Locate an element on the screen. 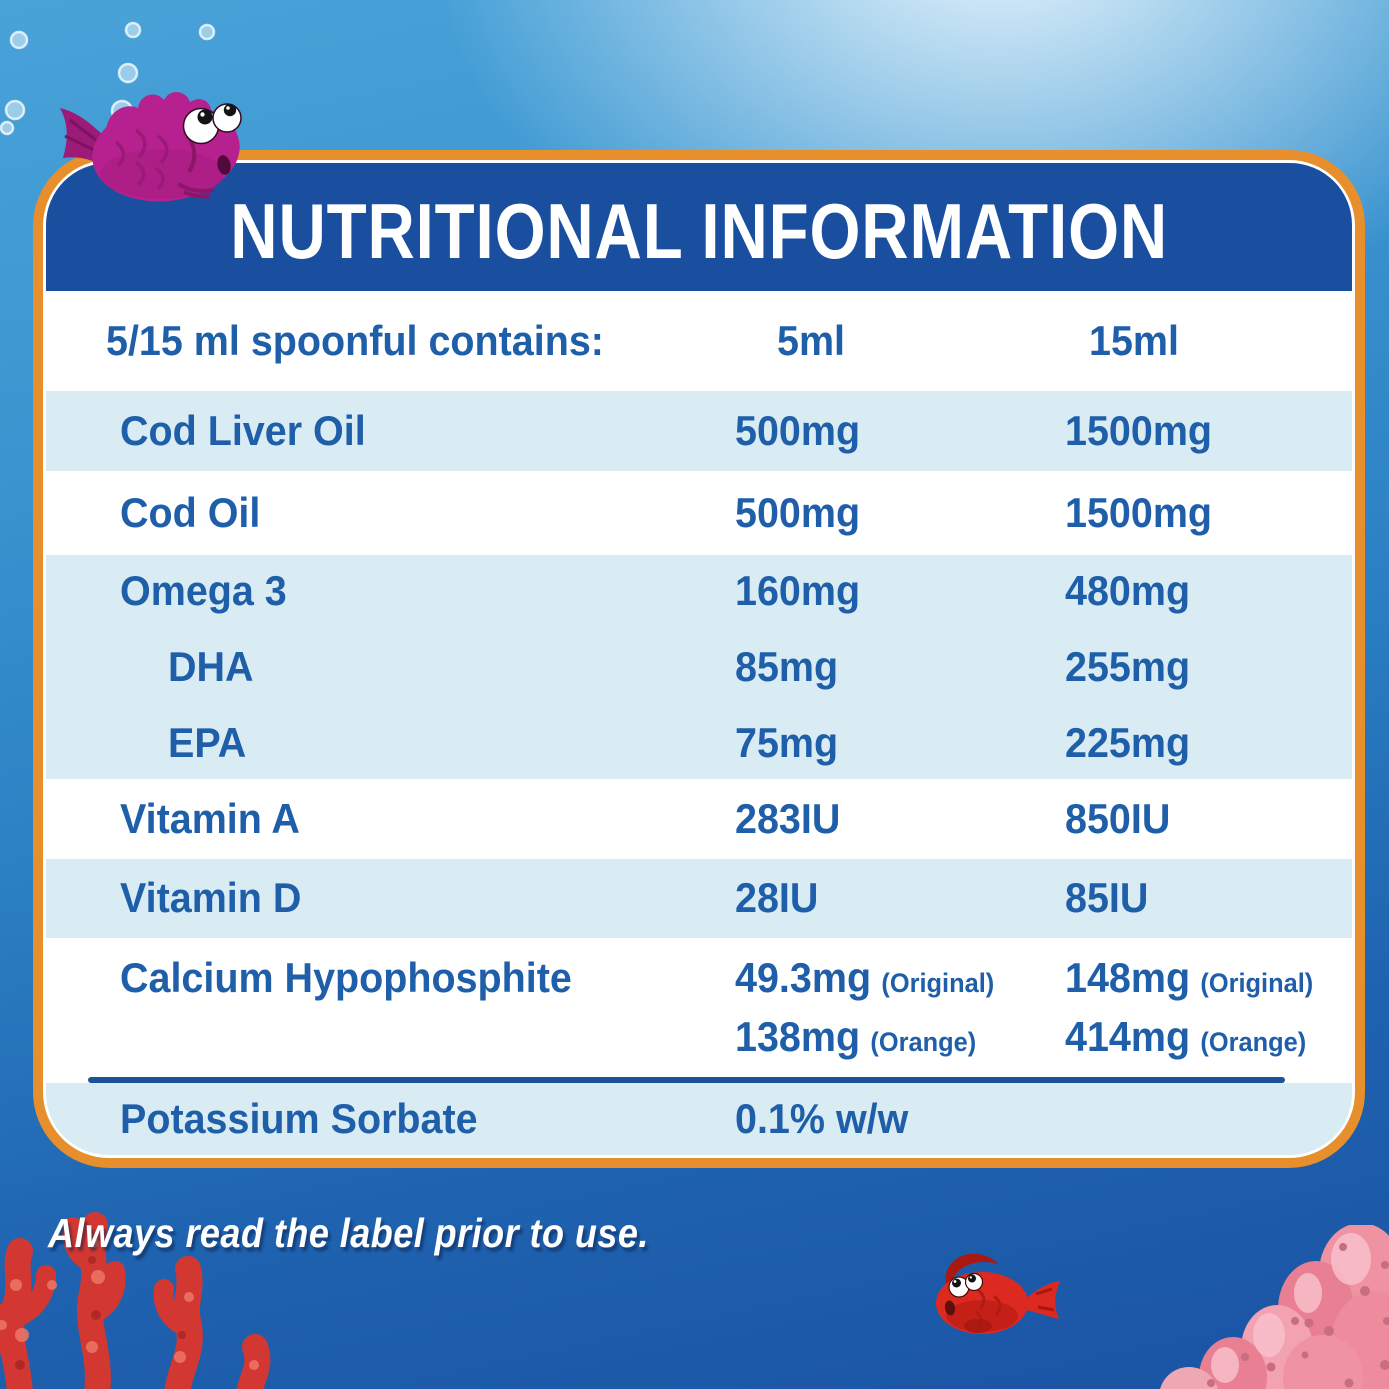 The height and width of the screenshot is (1389, 1389). row-label: Cod Liver Oil is located at coordinates (243, 430).